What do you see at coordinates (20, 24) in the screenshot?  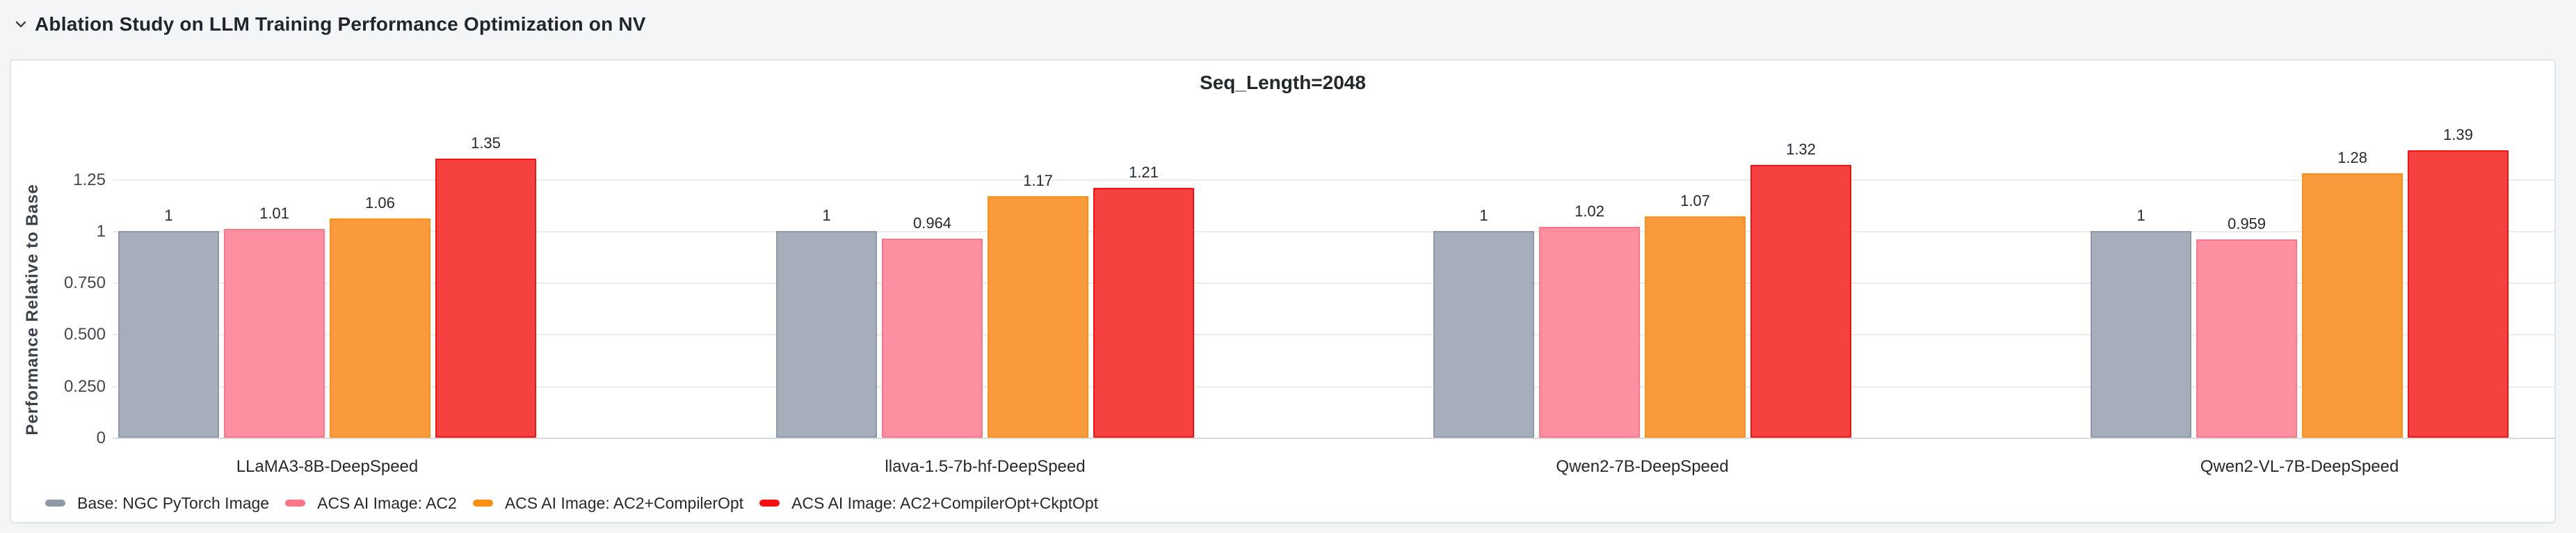 I see `chevron-down-icon` at bounding box center [20, 24].